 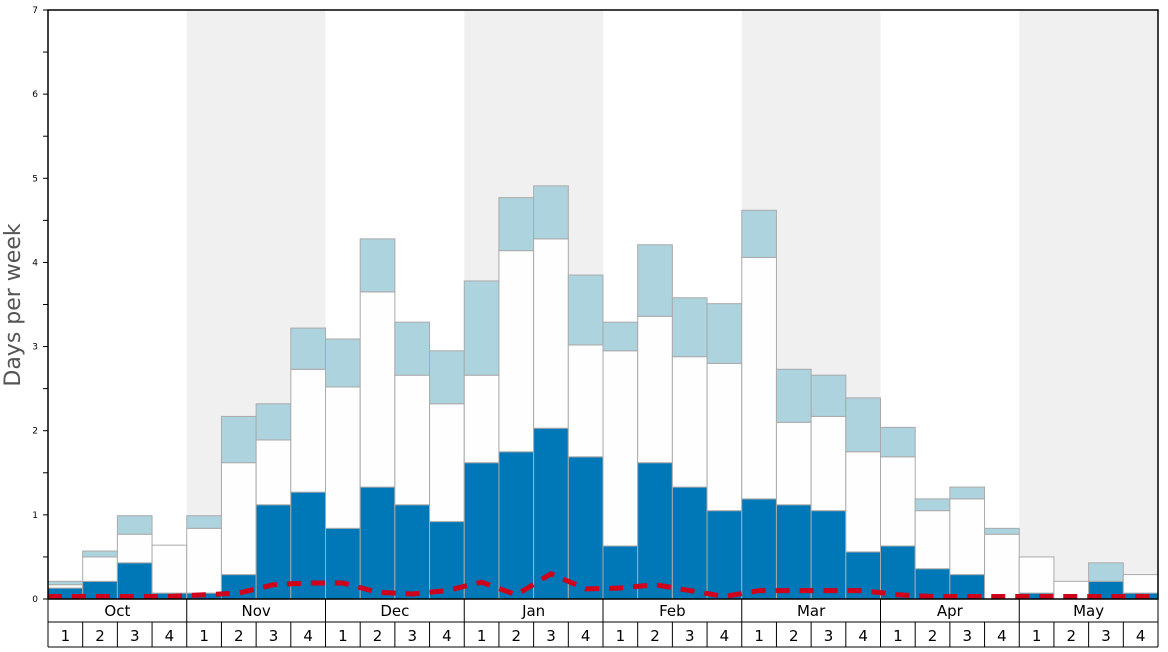 What do you see at coordinates (811, 611) in the screenshot?
I see `month-label: Mar` at bounding box center [811, 611].